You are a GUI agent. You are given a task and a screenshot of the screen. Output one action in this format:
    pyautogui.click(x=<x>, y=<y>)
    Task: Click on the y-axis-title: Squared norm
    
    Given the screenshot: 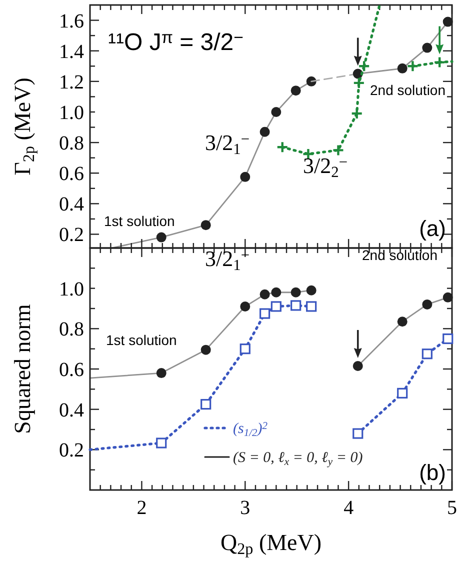 What is the action you would take?
    pyautogui.click(x=22, y=369)
    